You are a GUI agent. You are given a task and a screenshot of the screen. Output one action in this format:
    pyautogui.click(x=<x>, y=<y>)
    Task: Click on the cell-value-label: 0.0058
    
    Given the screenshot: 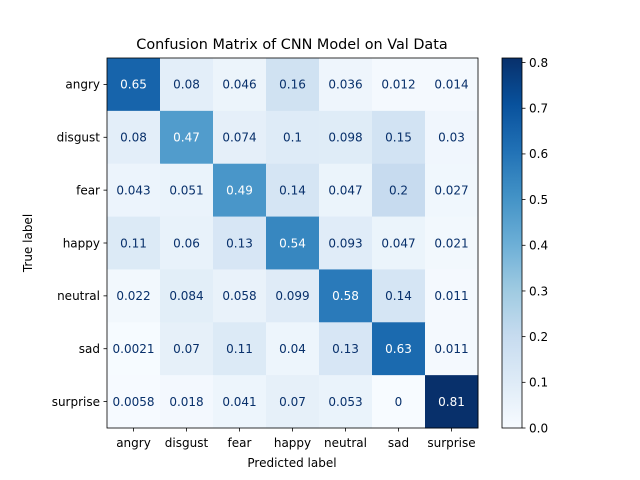 What is the action you would take?
    pyautogui.click(x=134, y=402)
    